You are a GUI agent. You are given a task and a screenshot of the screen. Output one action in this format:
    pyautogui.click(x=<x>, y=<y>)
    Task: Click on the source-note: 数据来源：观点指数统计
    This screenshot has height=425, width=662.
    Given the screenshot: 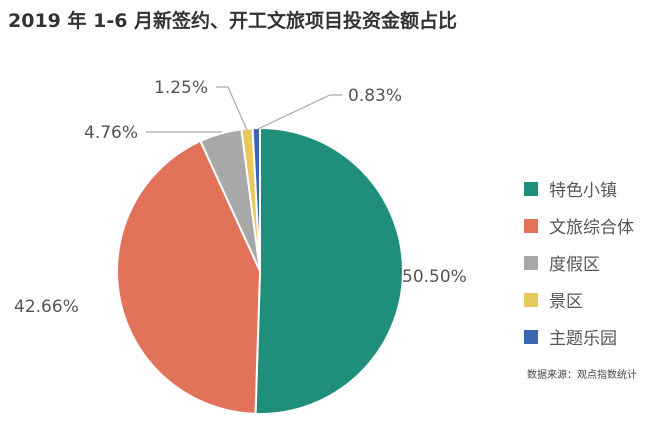 What is the action you would take?
    pyautogui.click(x=582, y=375)
    